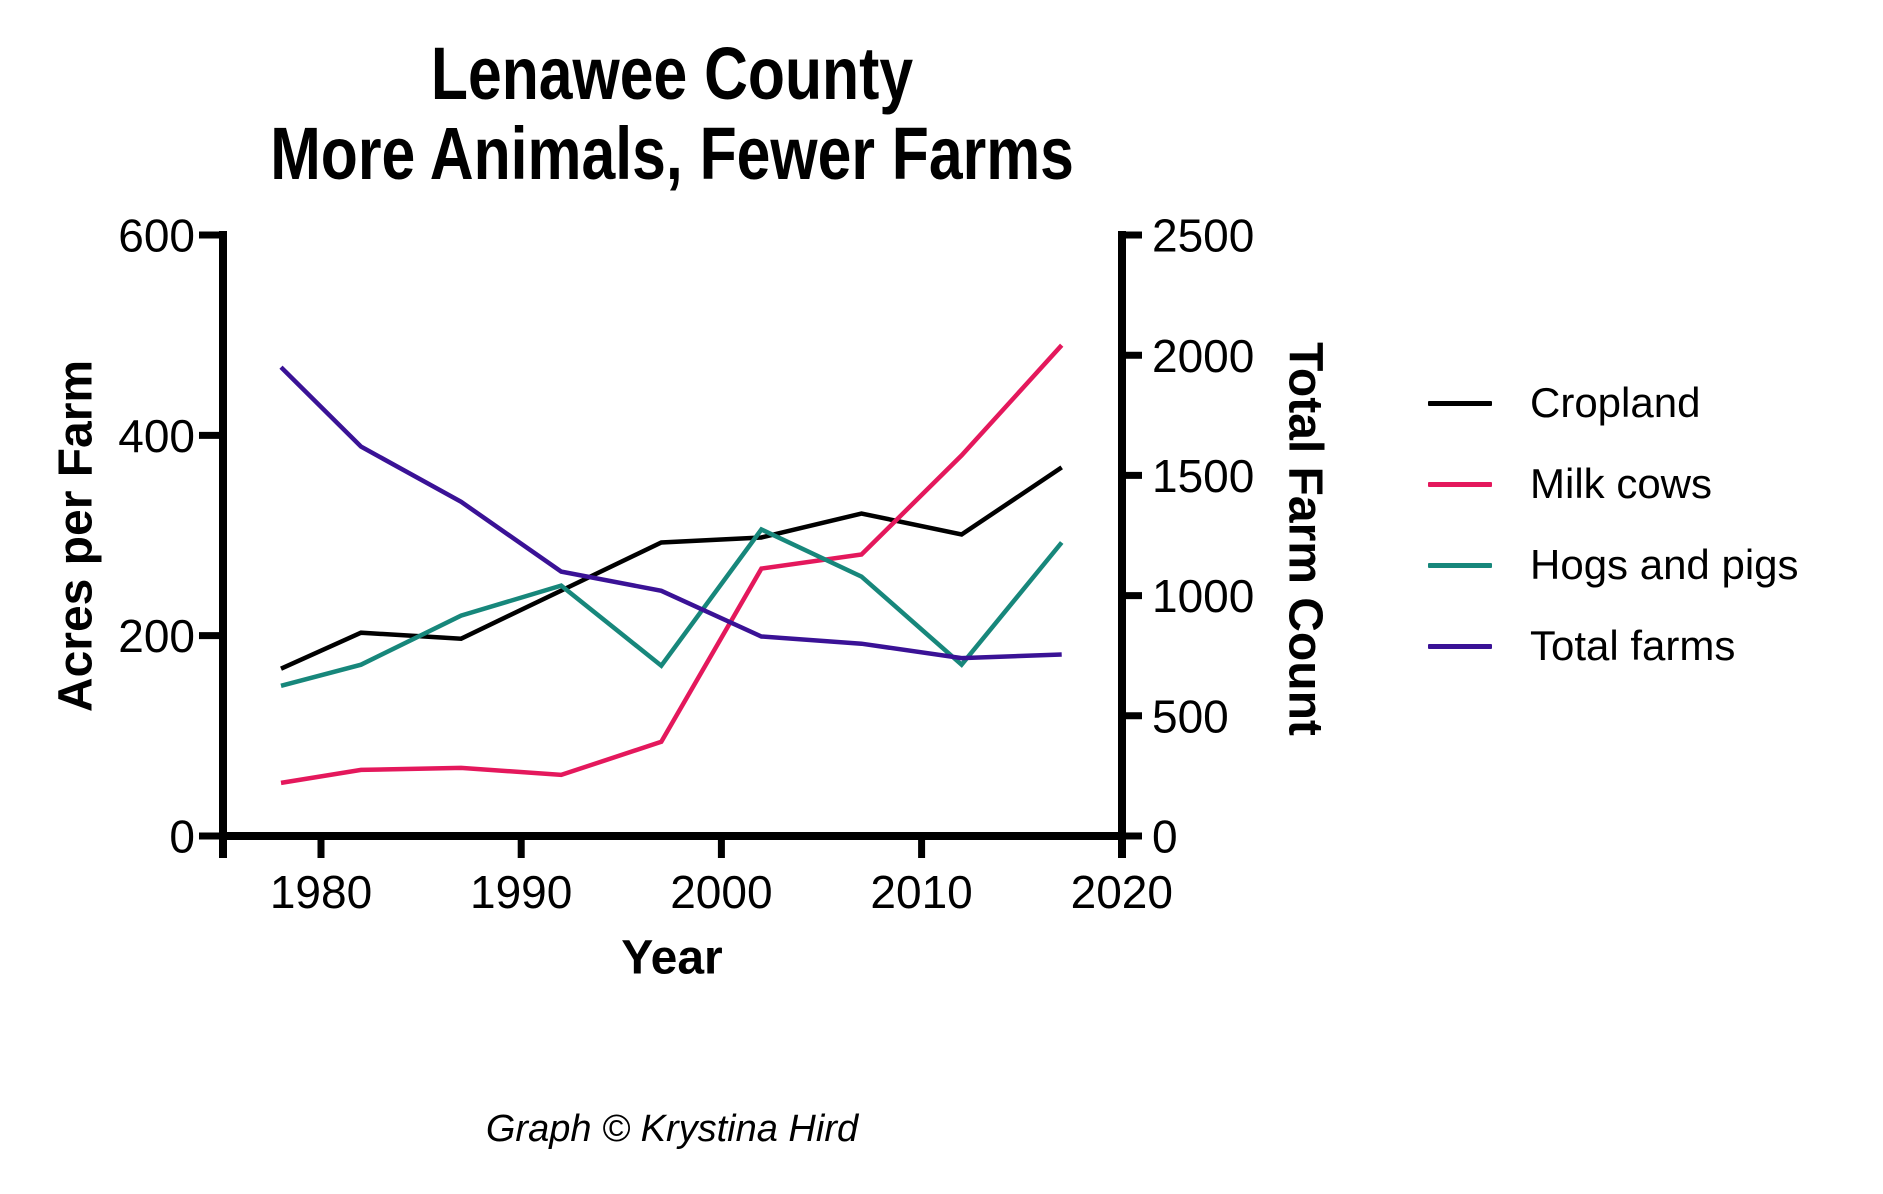 The width and height of the screenshot is (1883, 1194). I want to click on right-axis-tick-label: 500, so click(1190, 716).